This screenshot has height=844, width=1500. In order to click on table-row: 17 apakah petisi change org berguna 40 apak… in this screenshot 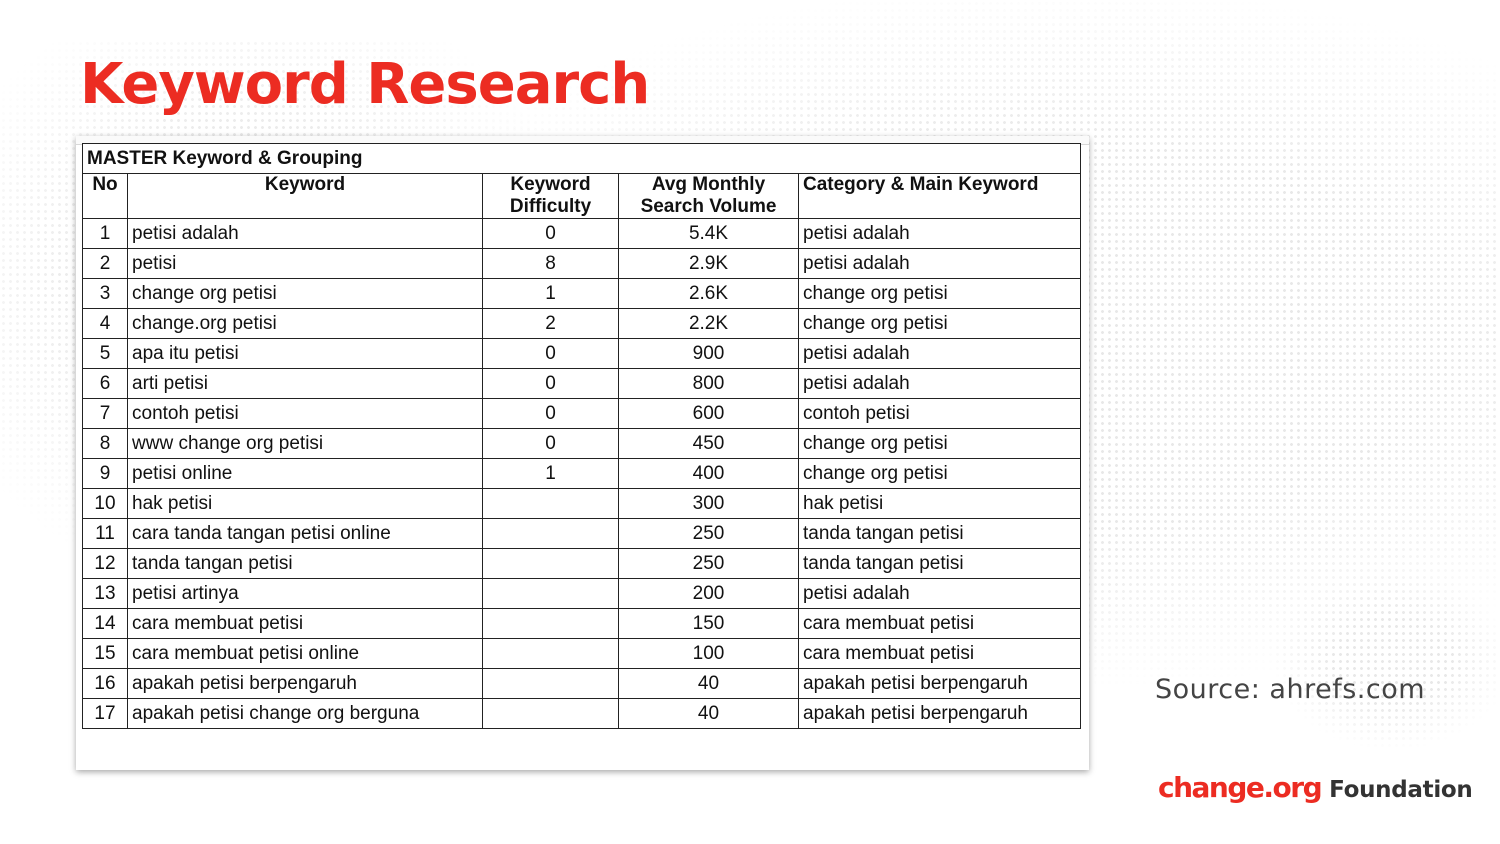, I will do `click(581, 713)`.